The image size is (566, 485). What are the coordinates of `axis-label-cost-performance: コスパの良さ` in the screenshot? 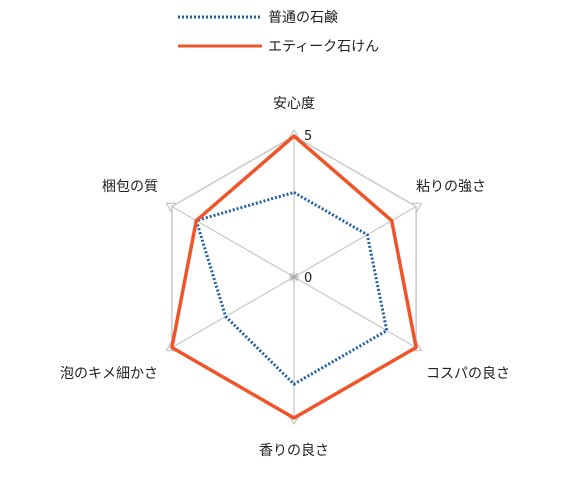 It's located at (468, 374).